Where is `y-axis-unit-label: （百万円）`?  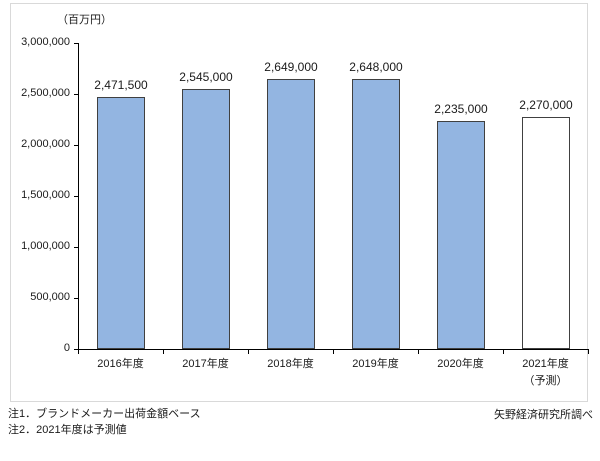
y-axis-unit-label: （百万円） is located at coordinates (84, 20).